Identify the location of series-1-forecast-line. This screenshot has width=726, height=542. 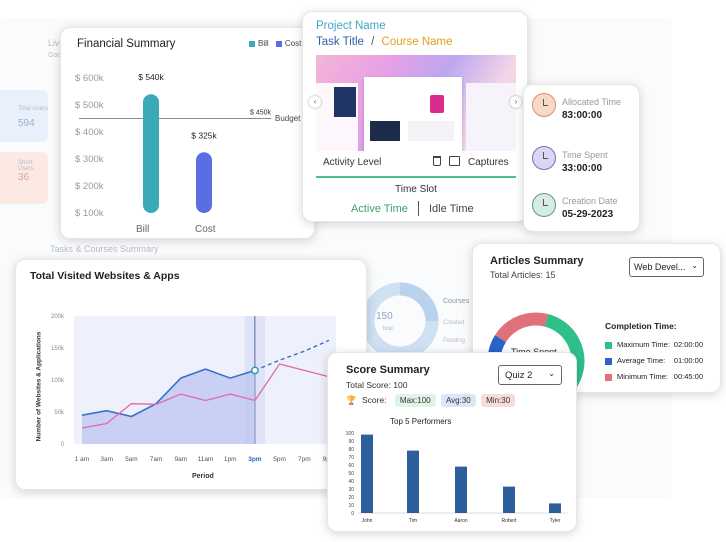
(292, 355).